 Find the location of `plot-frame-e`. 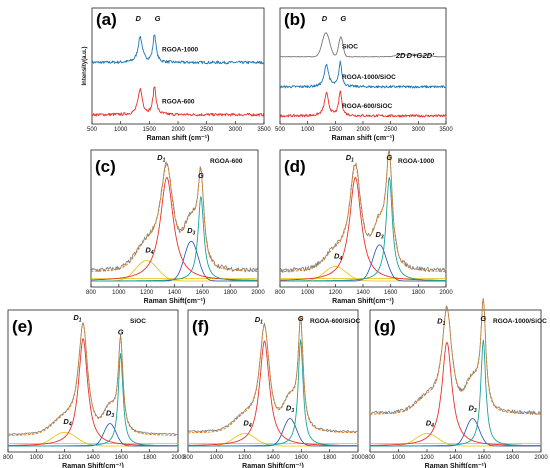

plot-frame-e is located at coordinates (93, 381).